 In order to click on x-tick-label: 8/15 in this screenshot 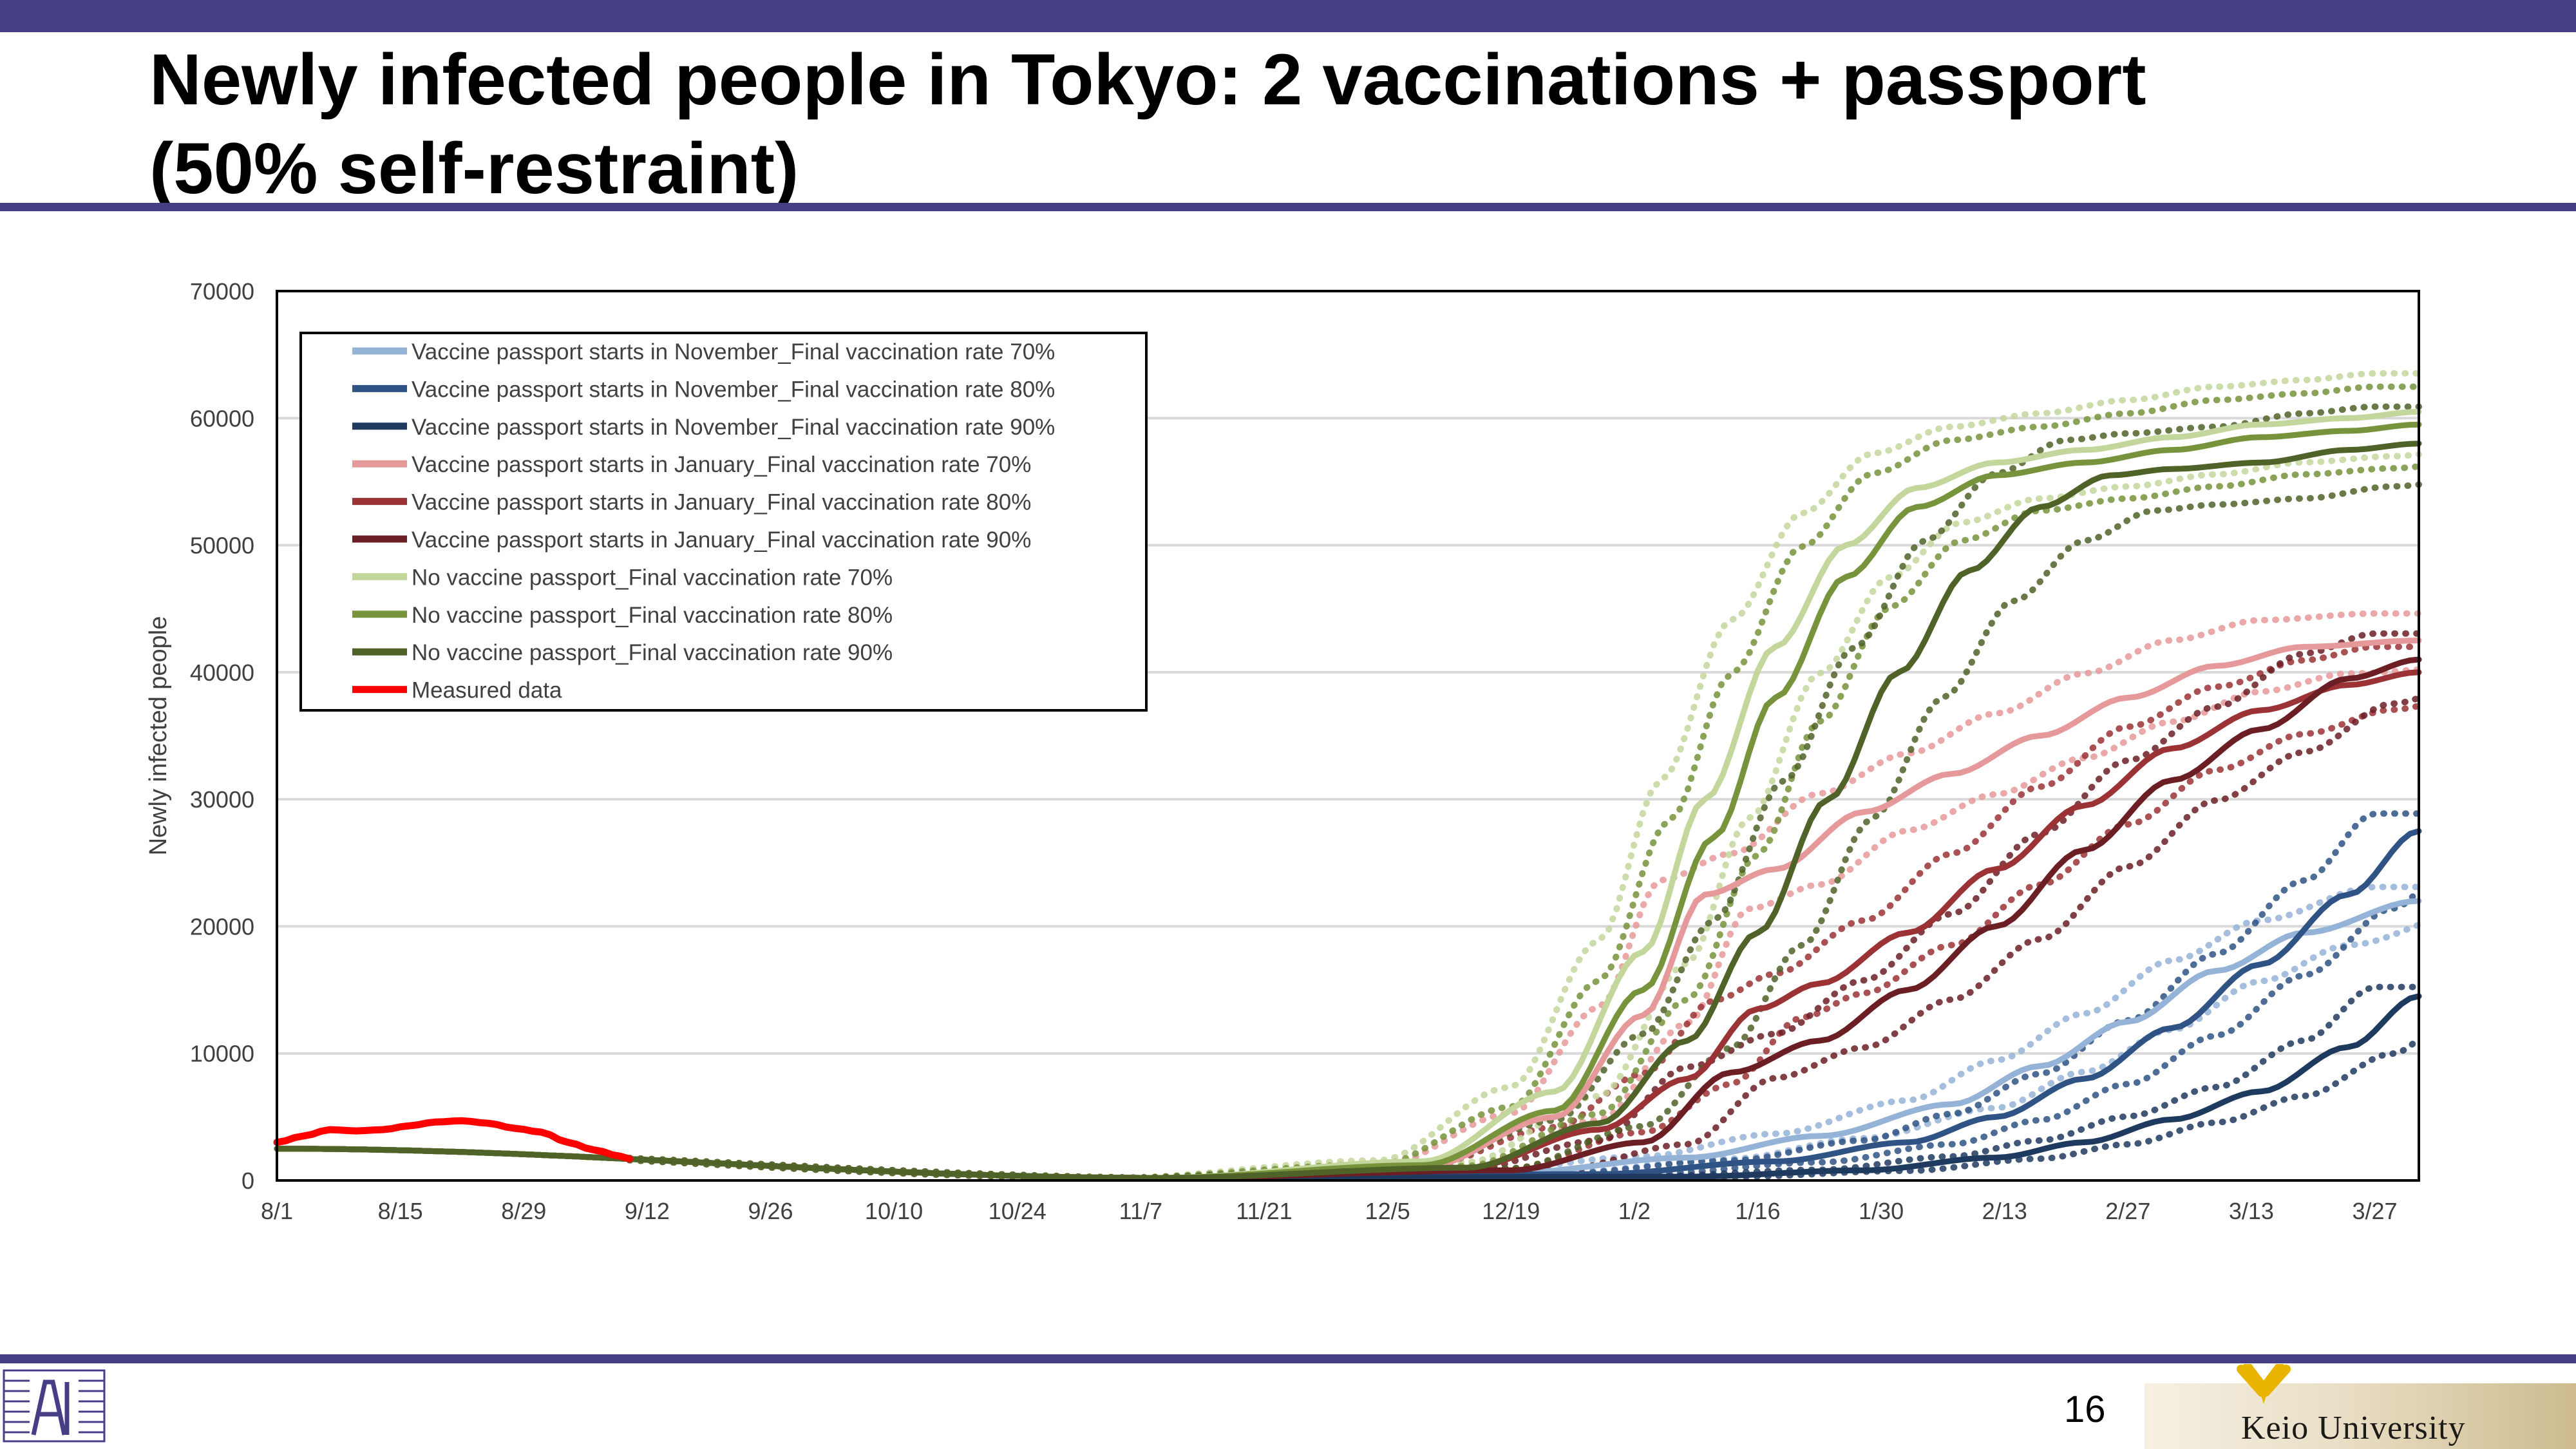, I will do `click(400, 1211)`.